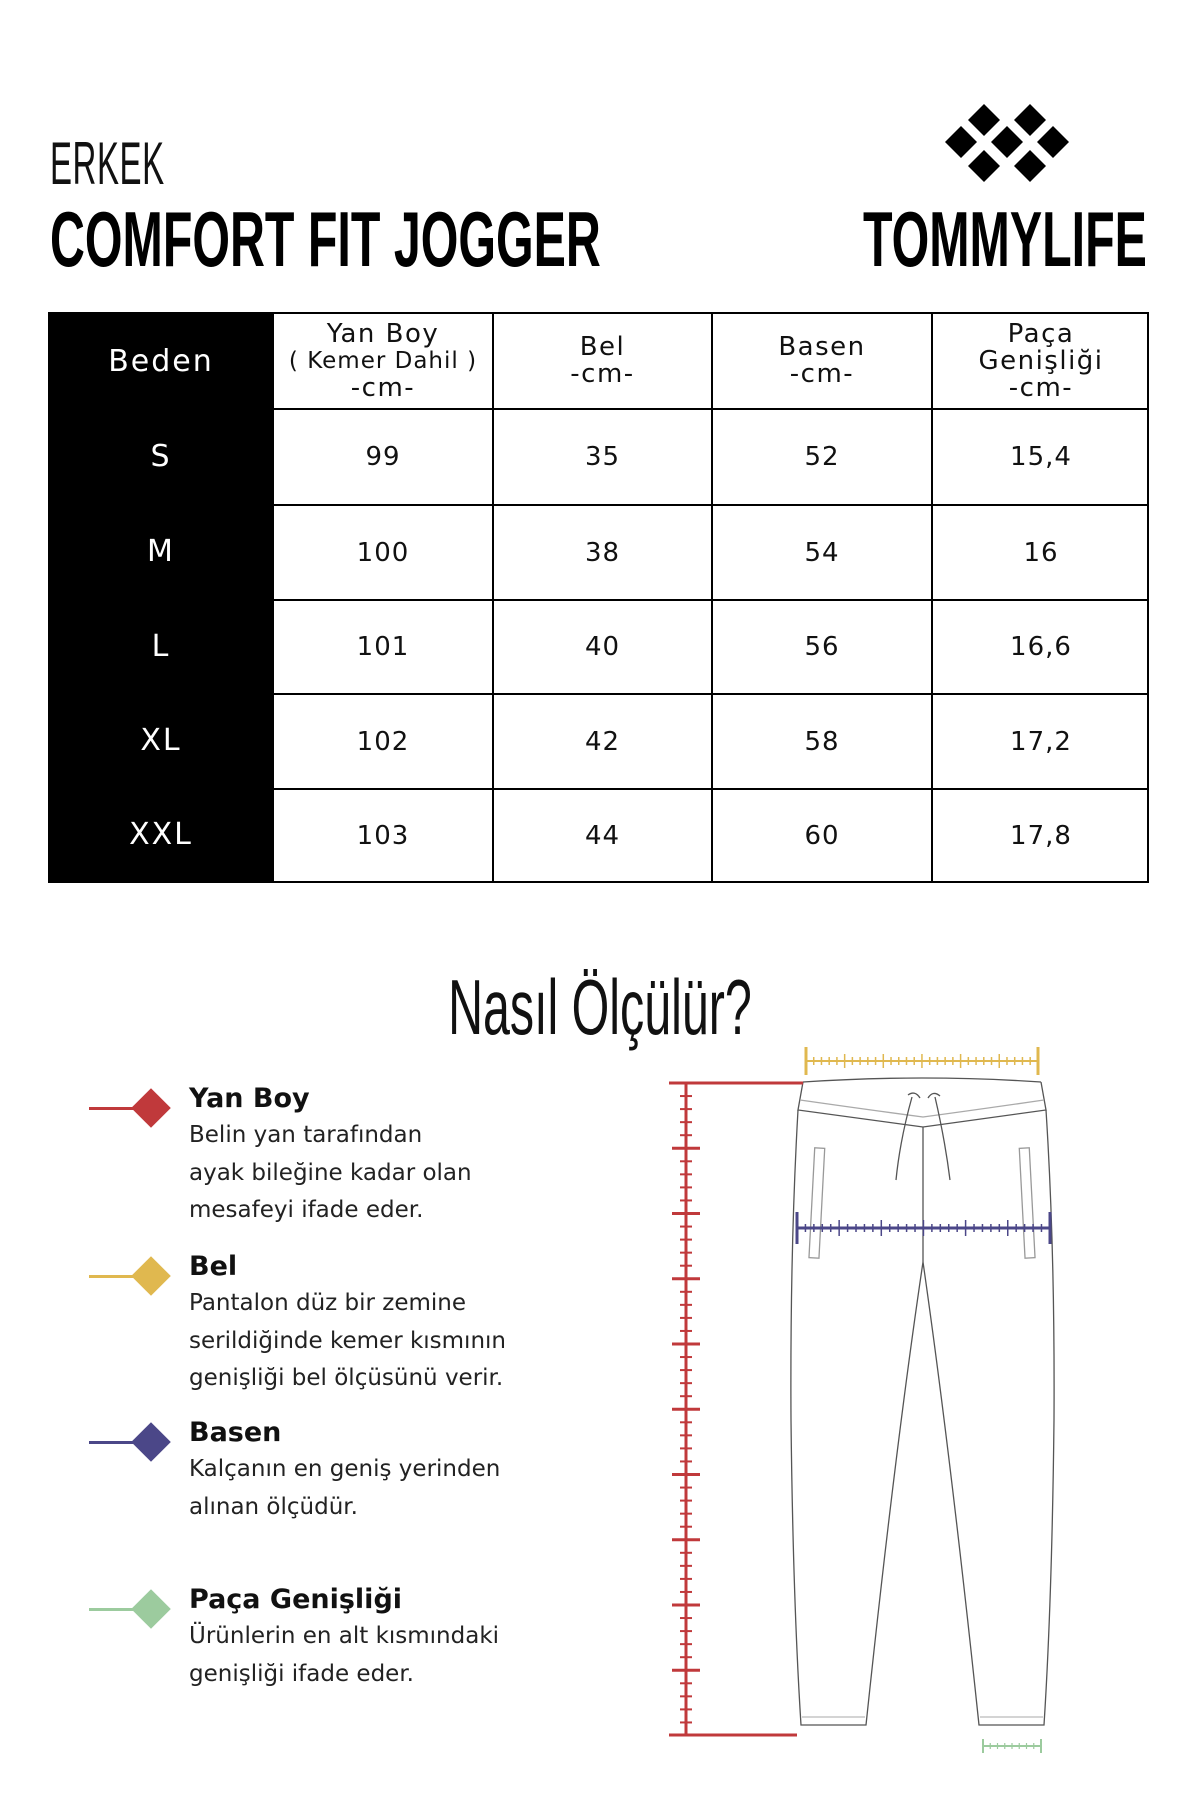 This screenshot has height=1800, width=1200. What do you see at coordinates (344, 1636) in the screenshot?
I see `legend-description-line: Ürünlerin en alt kısmındaki` at bounding box center [344, 1636].